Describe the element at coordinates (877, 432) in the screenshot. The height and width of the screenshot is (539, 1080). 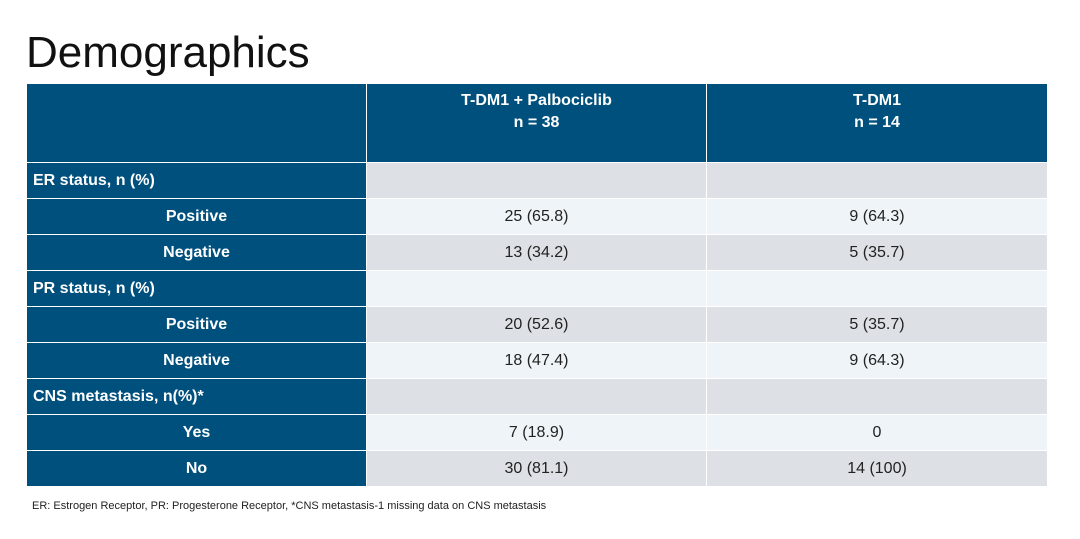
I see `table-cell: 0` at that location.